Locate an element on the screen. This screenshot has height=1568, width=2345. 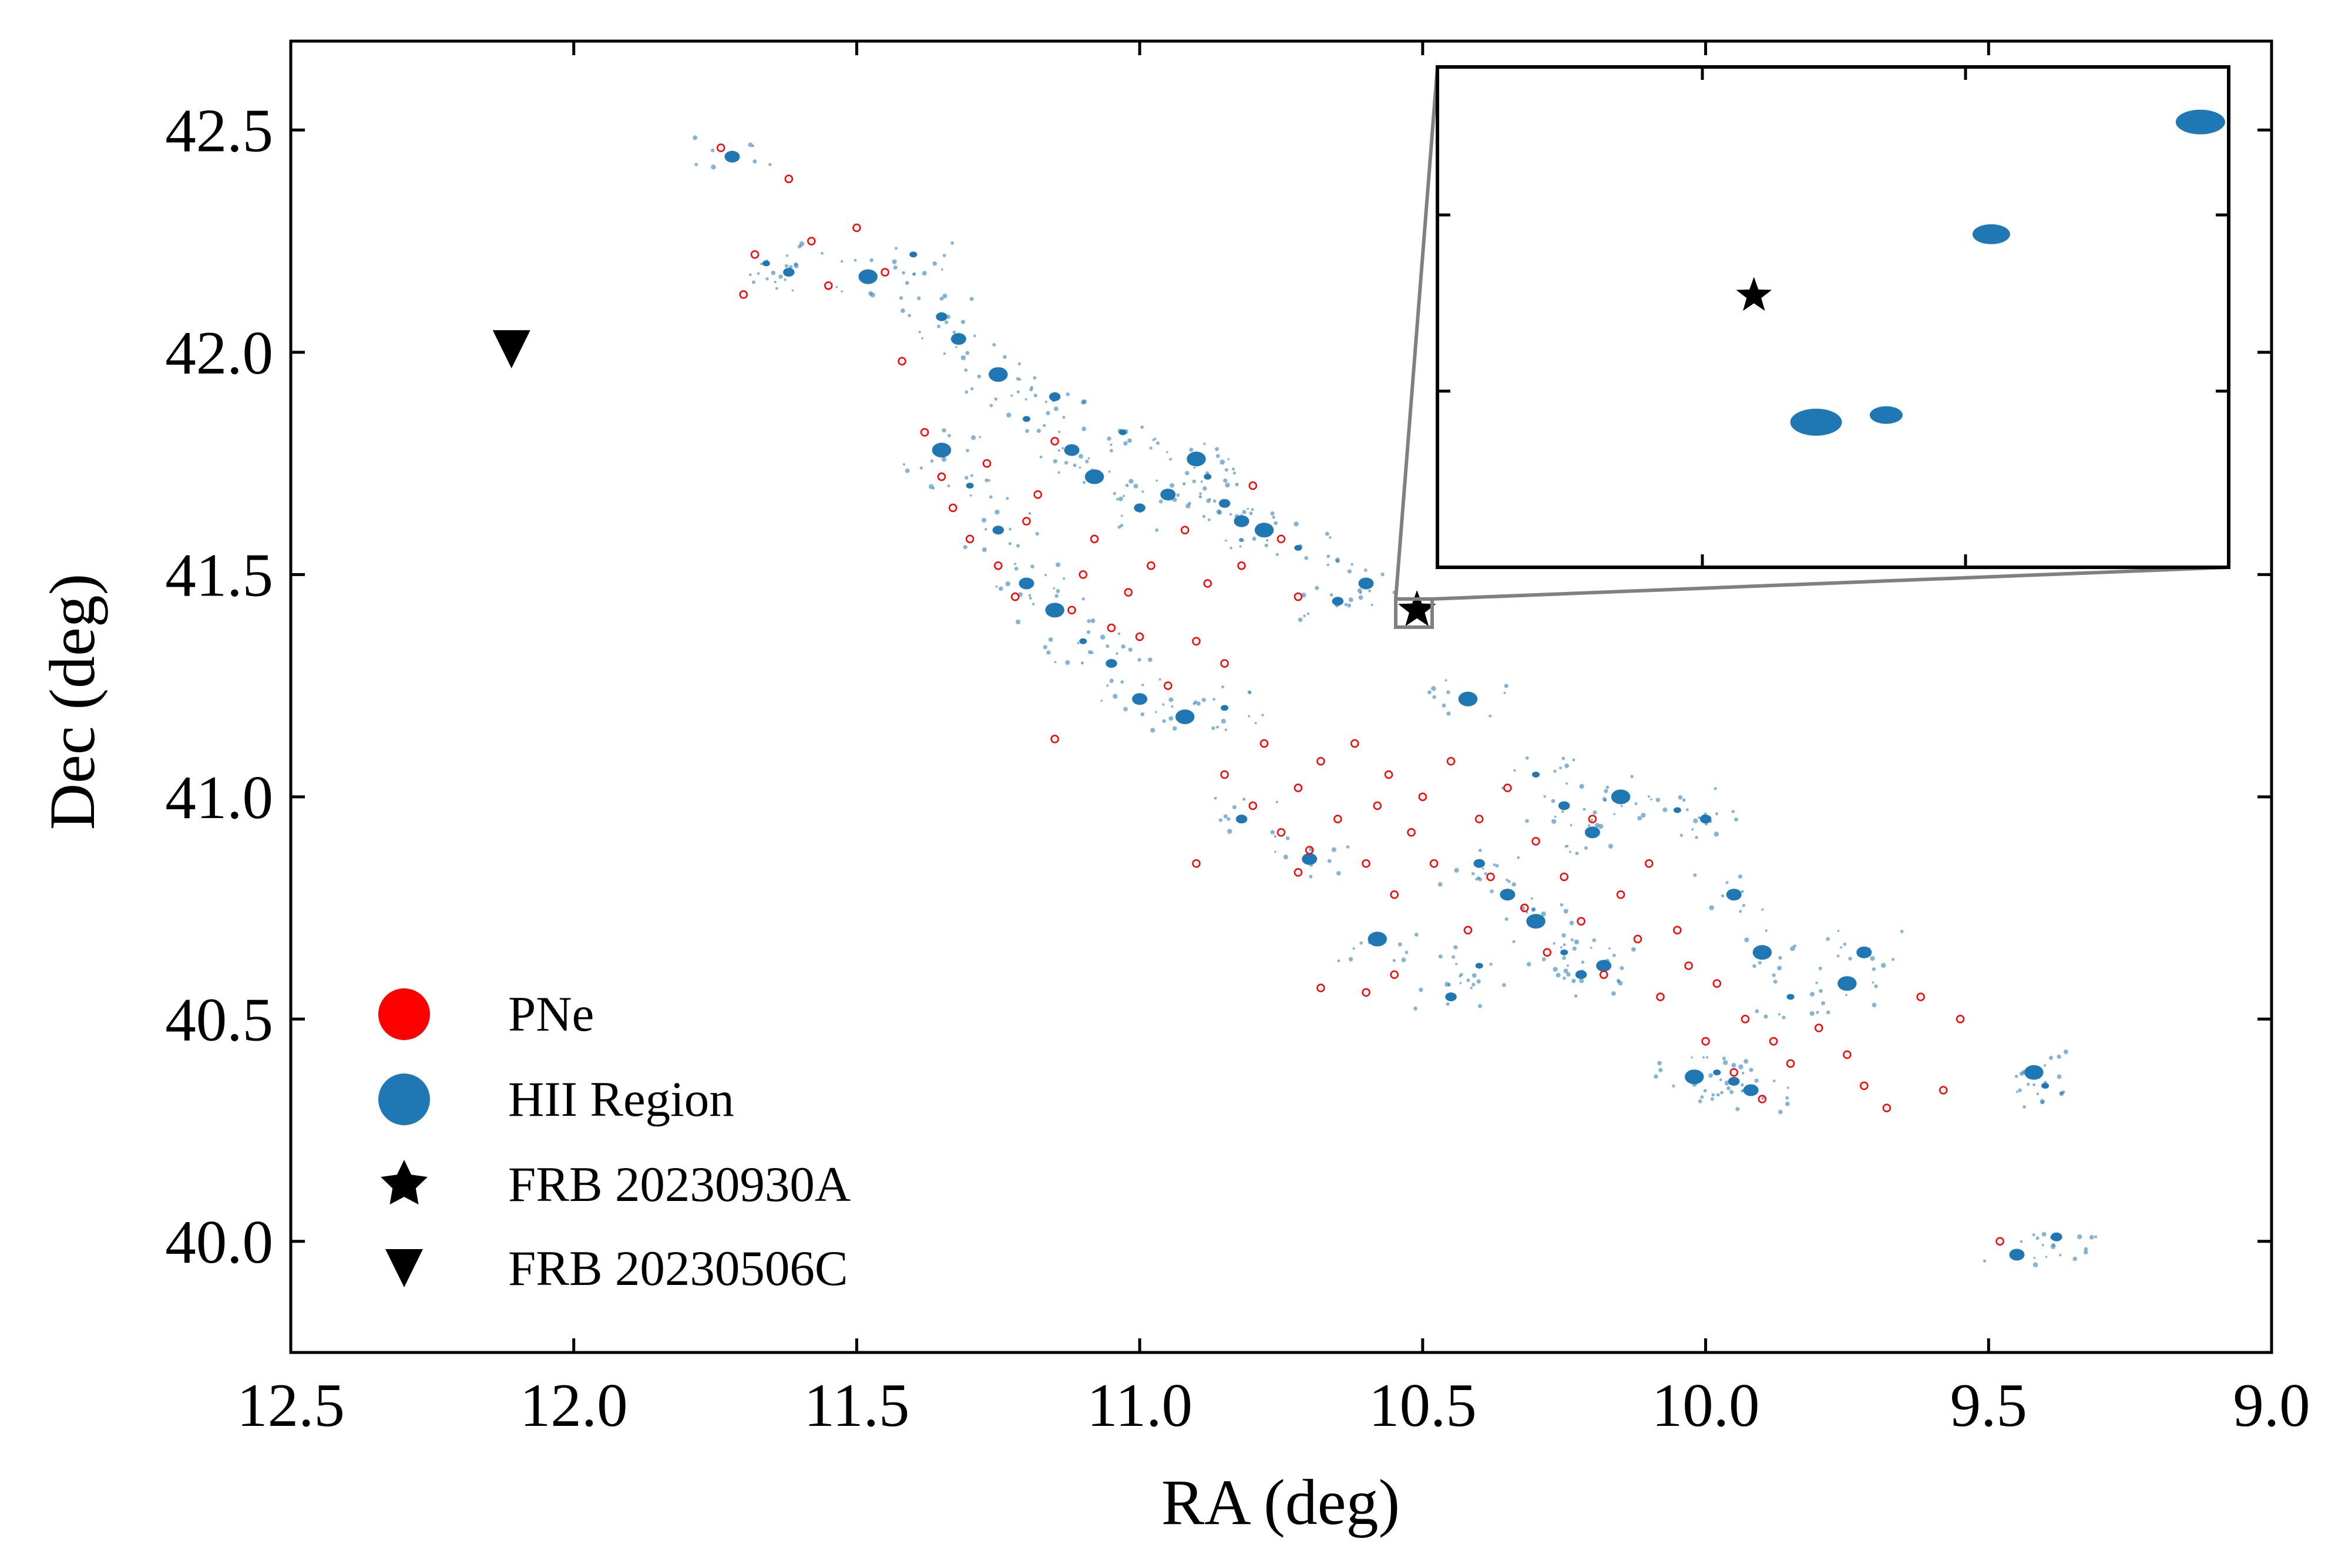
x-tick-label: 10.5 is located at coordinates (1423, 1405).